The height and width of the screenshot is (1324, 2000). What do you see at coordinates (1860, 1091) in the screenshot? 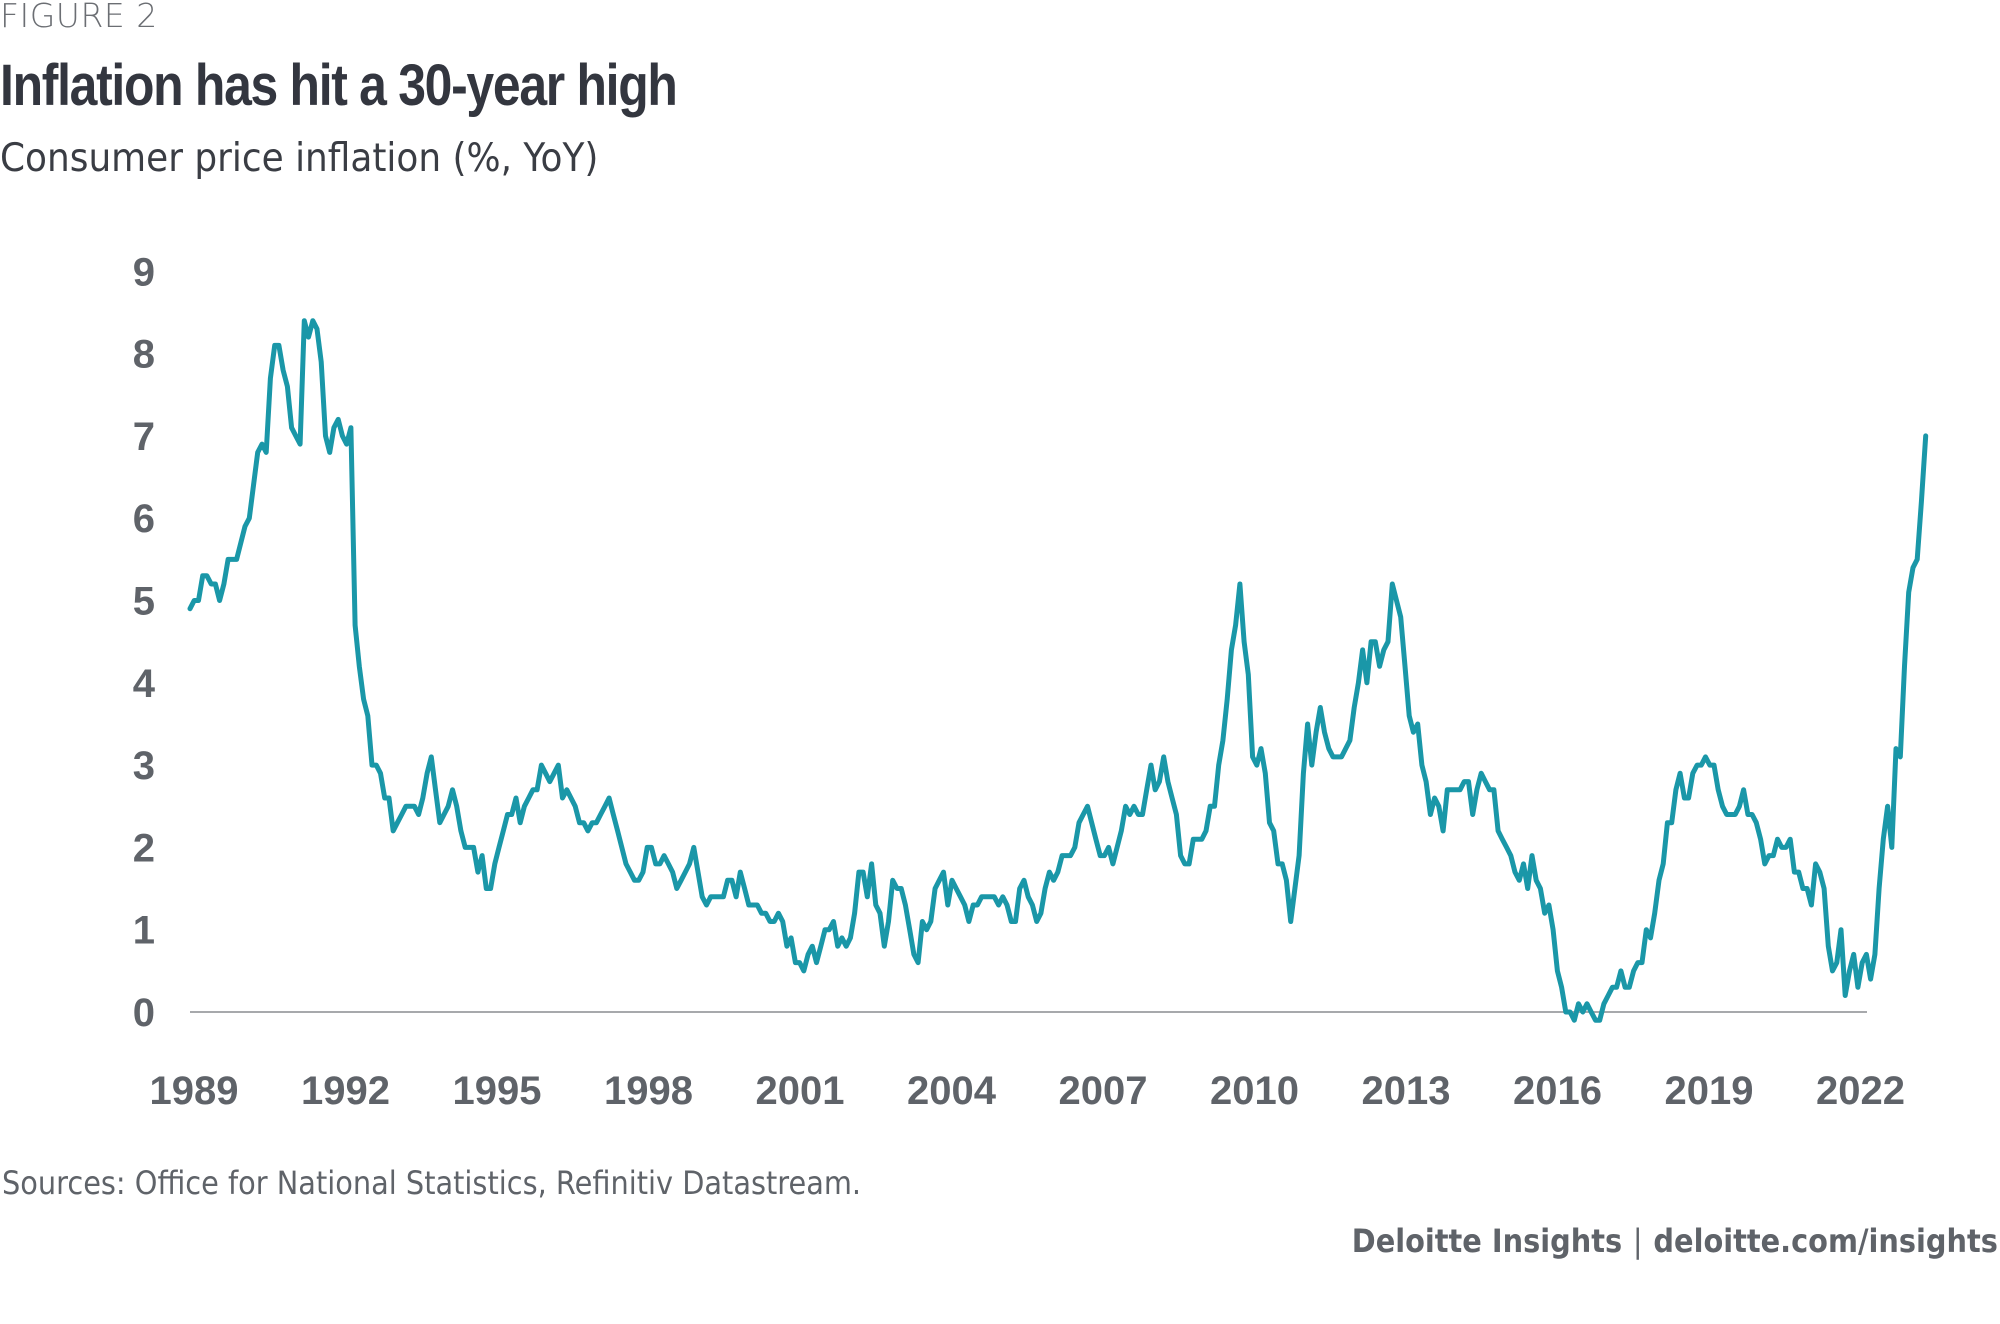
I see `x-tick-label: 2022` at bounding box center [1860, 1091].